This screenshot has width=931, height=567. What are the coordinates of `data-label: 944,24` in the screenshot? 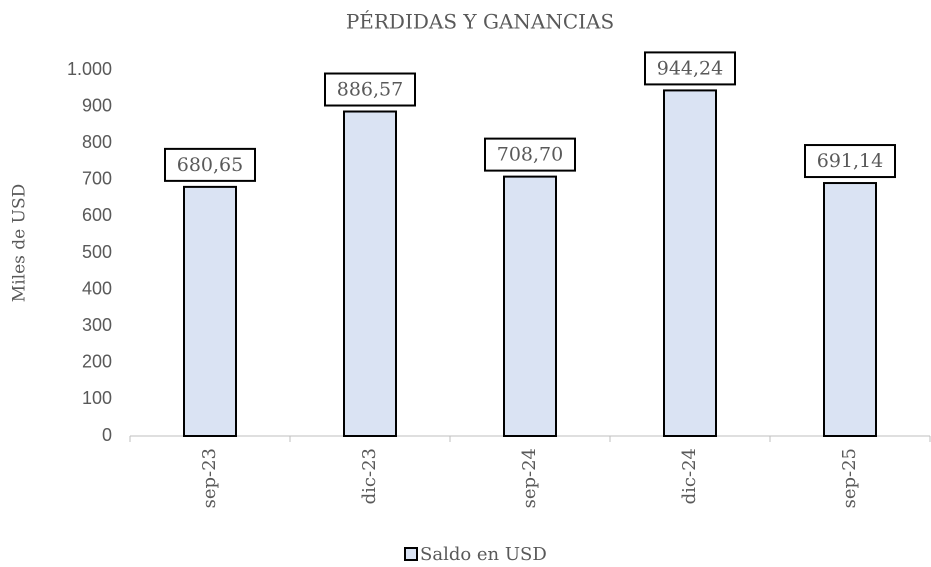 It's located at (690, 68).